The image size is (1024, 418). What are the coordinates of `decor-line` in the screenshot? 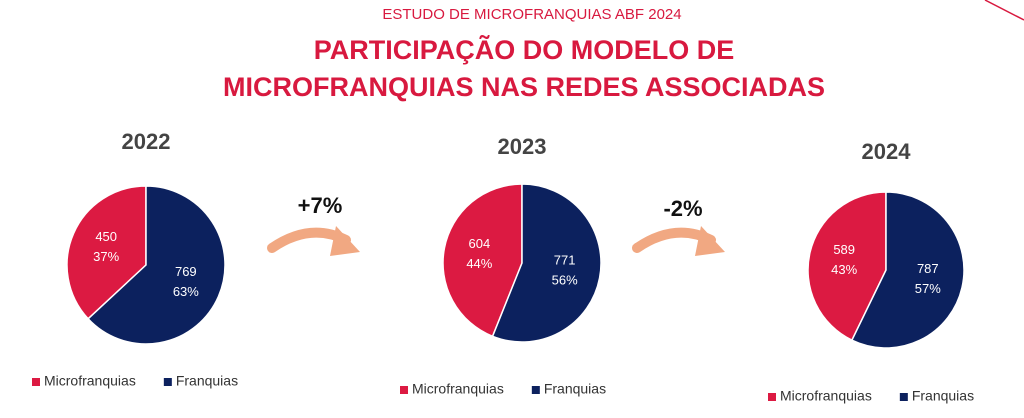 It's located at (1004, 10).